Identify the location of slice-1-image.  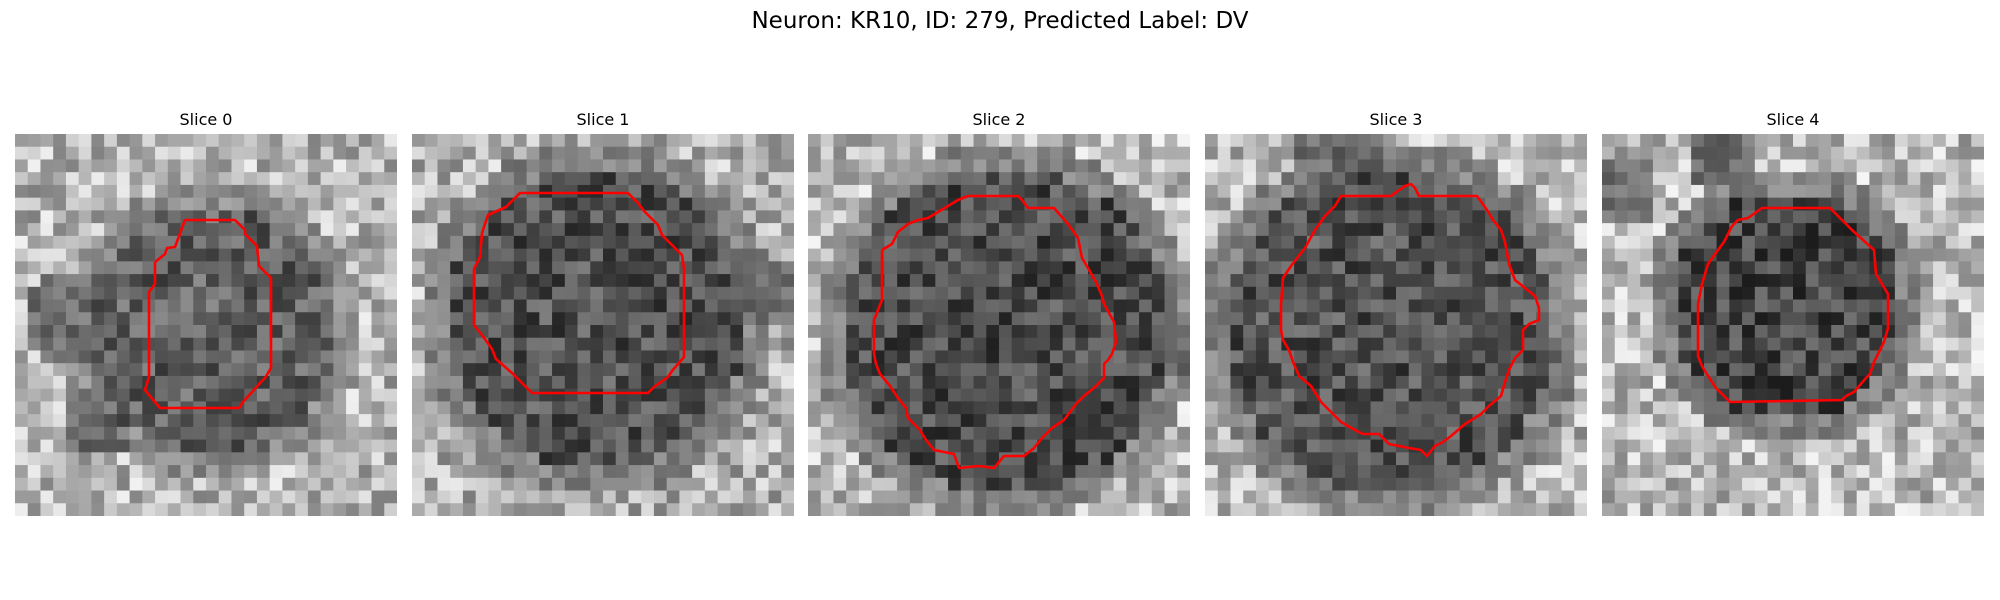
(603, 325).